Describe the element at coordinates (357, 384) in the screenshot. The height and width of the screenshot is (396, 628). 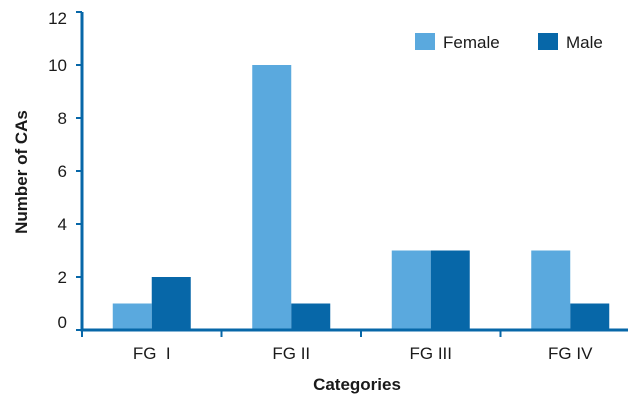
I see `x-axis-title: Categories` at that location.